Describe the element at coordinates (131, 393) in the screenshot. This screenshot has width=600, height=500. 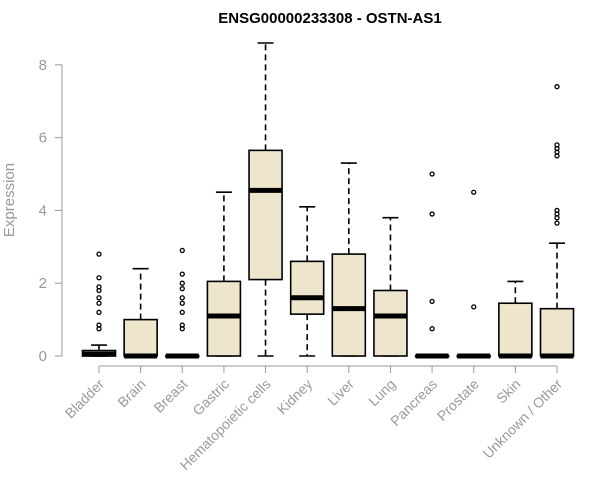
I see `x-tick-label-brain: Brain` at that location.